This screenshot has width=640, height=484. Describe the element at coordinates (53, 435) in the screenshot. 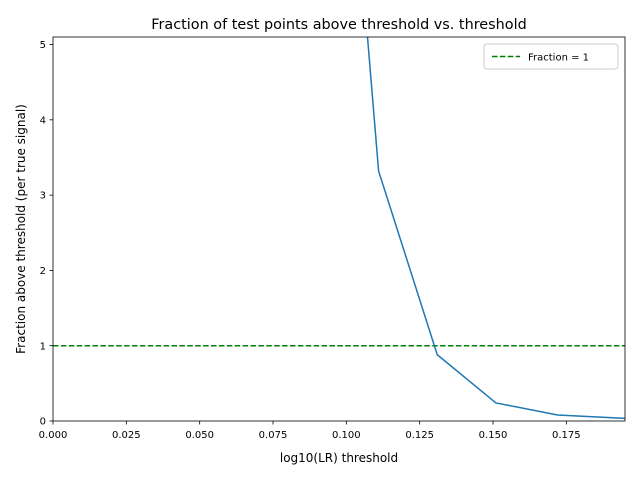

I see `x-tick-label: 0.000` at that location.